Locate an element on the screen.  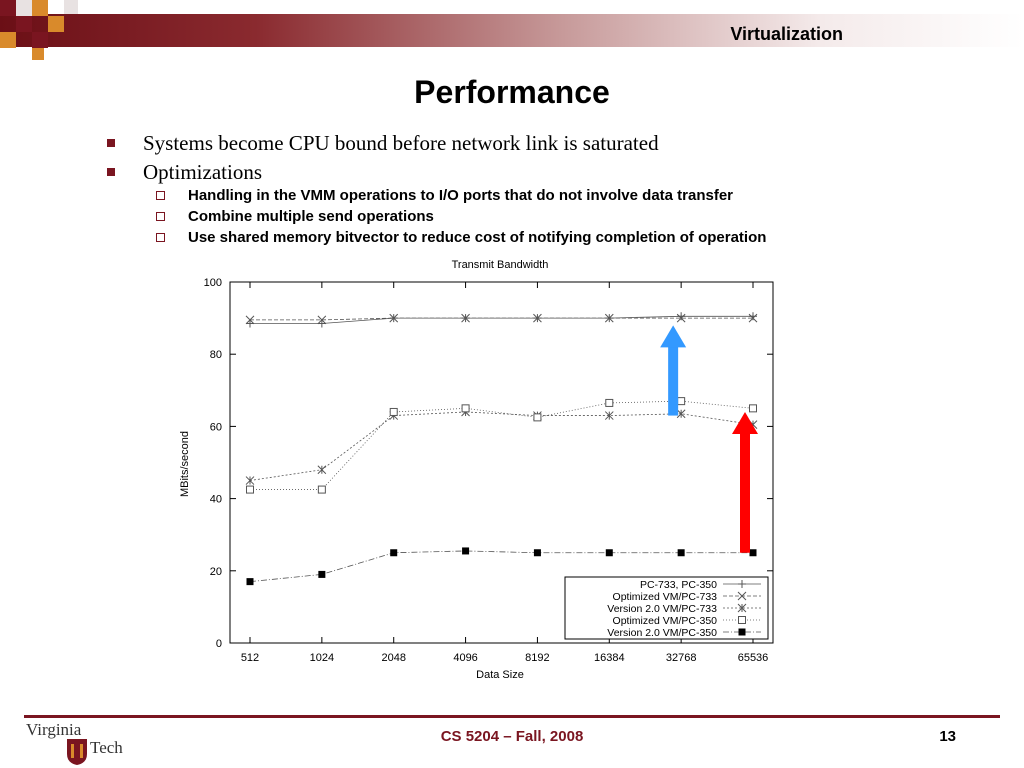
page-number: 13 is located at coordinates (947, 736).